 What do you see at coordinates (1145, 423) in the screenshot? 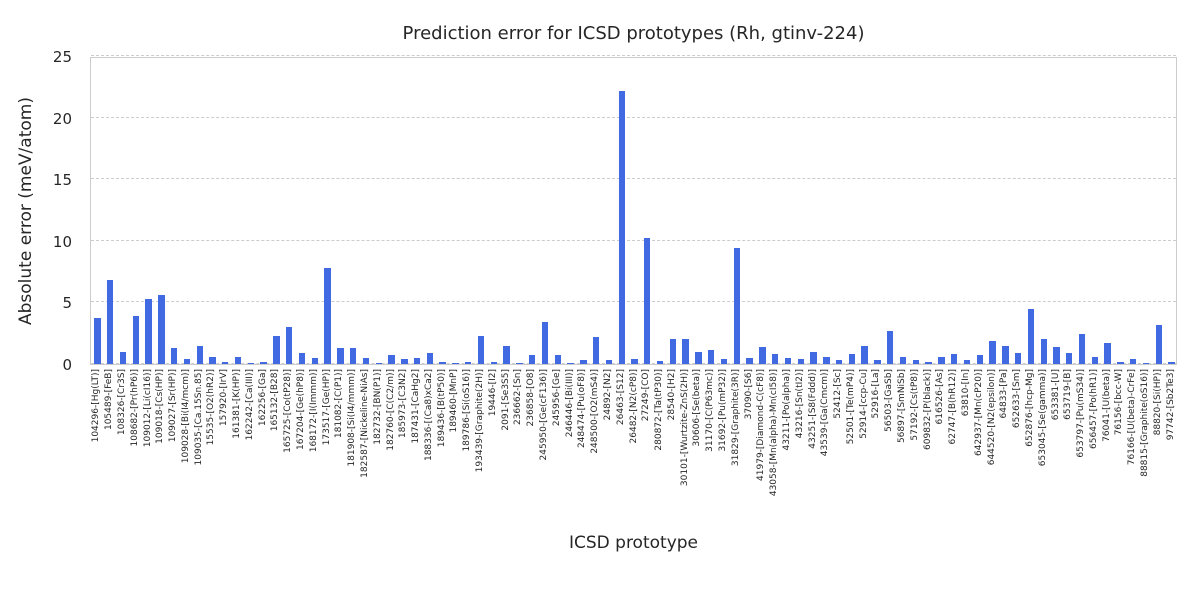
I see `x-tick-label: 88815-[Graphite(oS16)]` at bounding box center [1145, 423].